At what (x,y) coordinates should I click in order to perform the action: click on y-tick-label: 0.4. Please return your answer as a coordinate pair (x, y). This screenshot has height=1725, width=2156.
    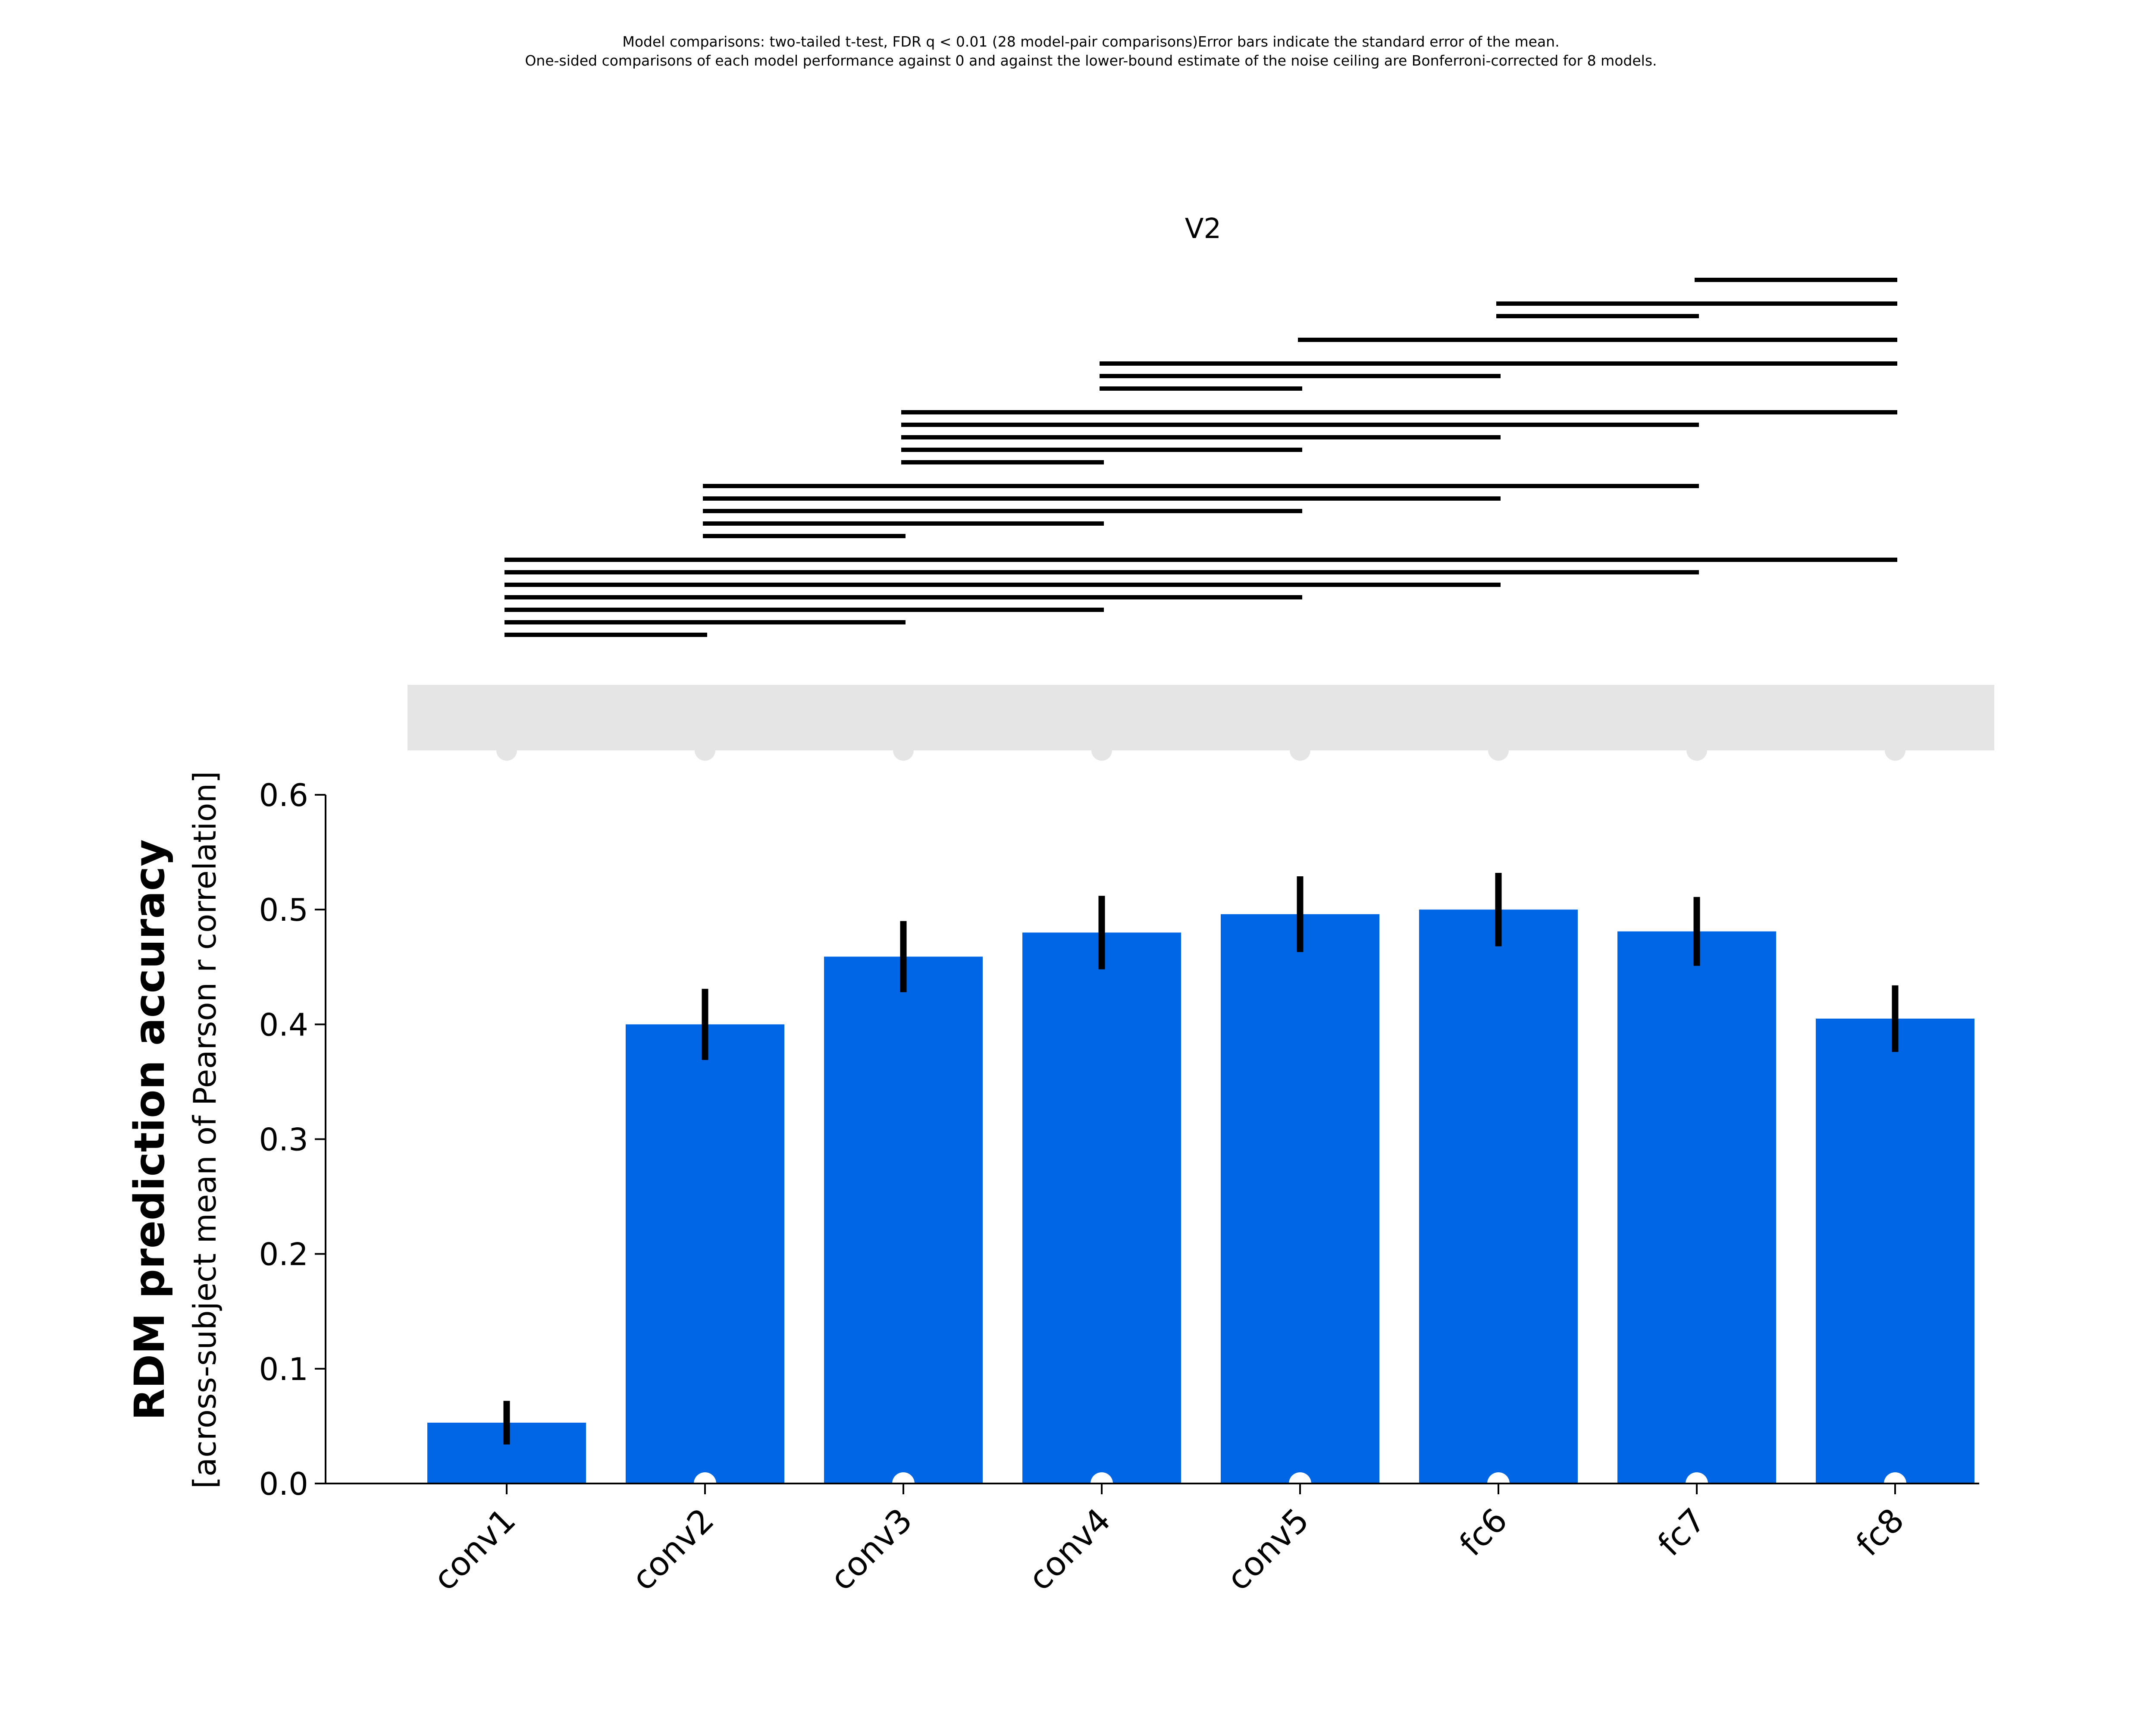
    Looking at the image, I should click on (283, 1025).